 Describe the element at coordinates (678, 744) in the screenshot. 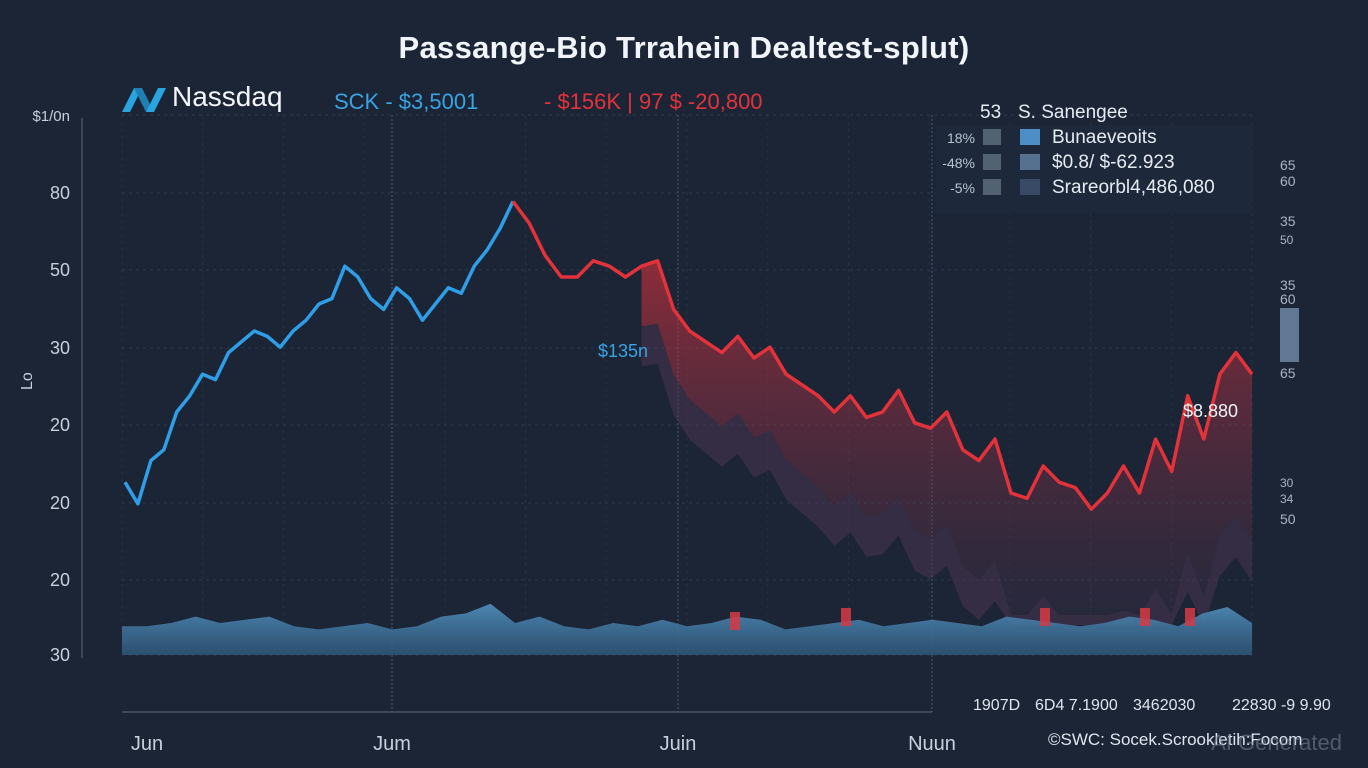

I see `x-tick-label: Juin` at that location.